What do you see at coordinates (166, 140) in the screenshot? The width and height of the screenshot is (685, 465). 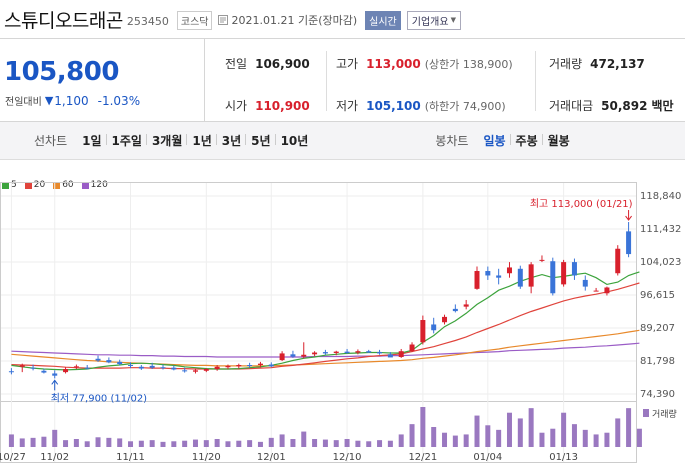 I see `tab-3m: 3개월` at bounding box center [166, 140].